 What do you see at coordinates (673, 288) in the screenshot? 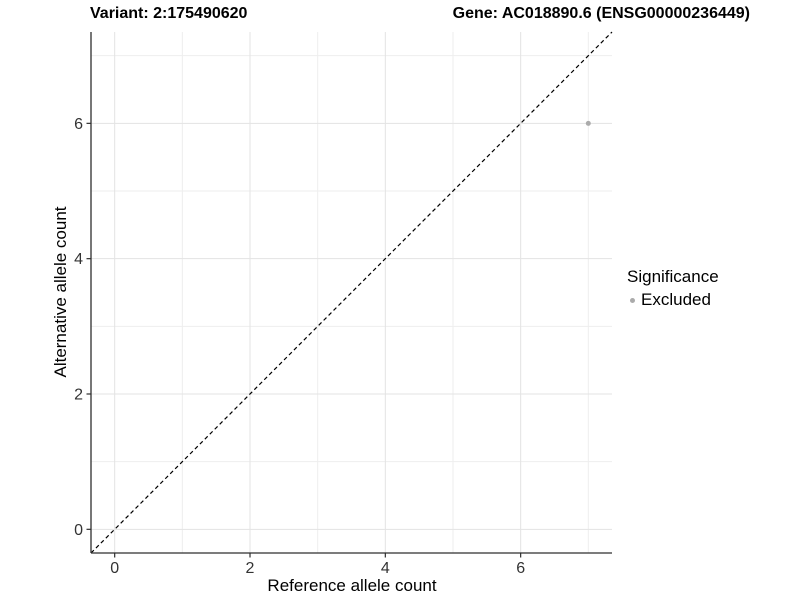
I see `legend: Significance Excluded` at bounding box center [673, 288].